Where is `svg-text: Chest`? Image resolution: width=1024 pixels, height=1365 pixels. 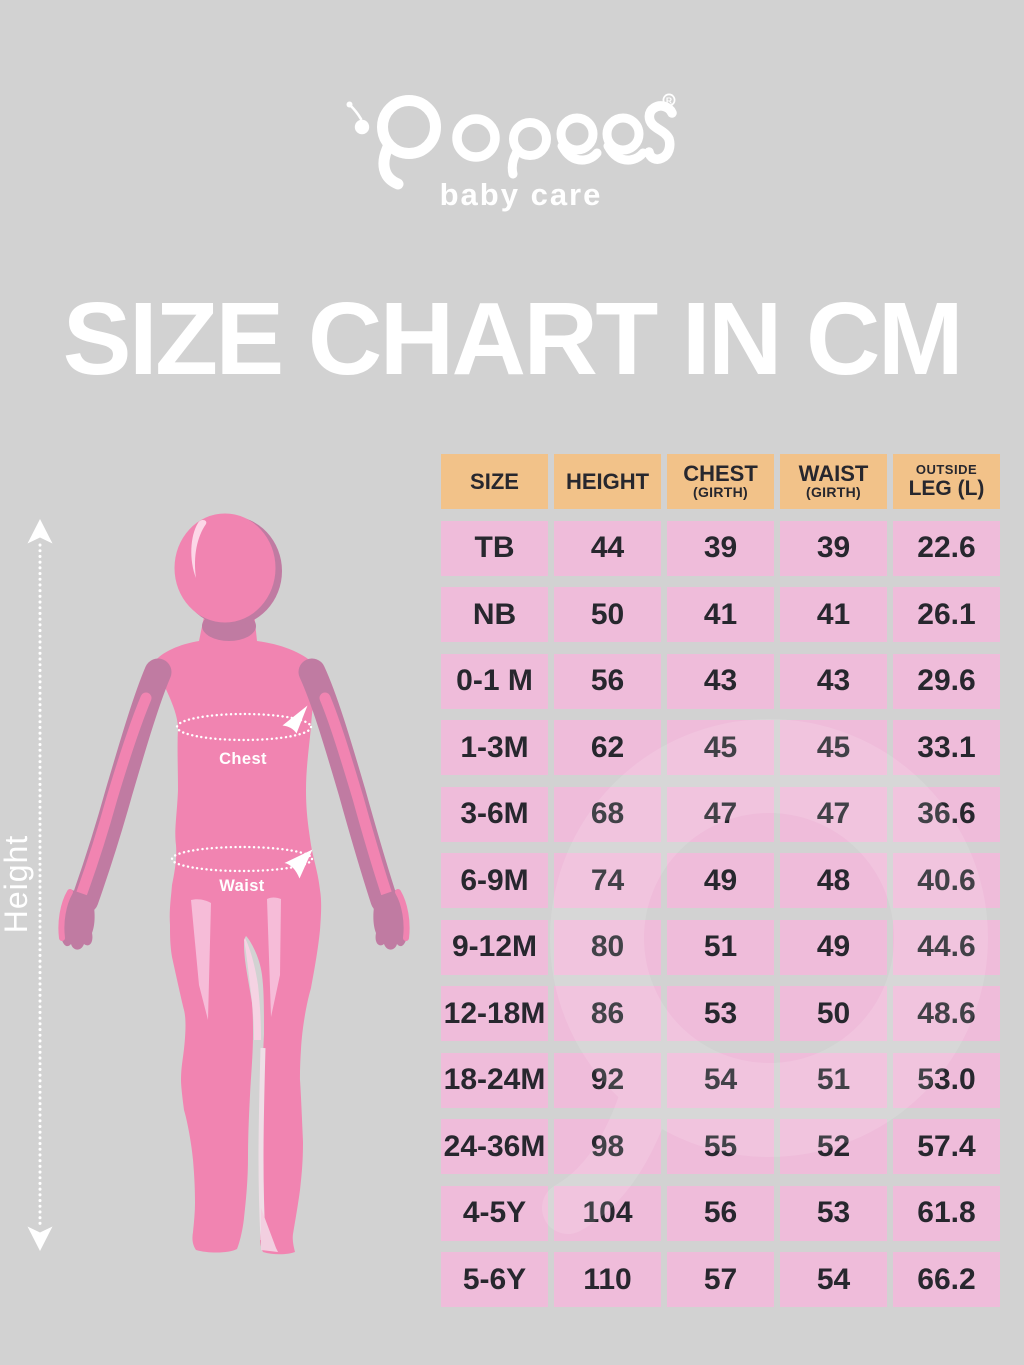
svg-text: Chest is located at coordinates (243, 759).